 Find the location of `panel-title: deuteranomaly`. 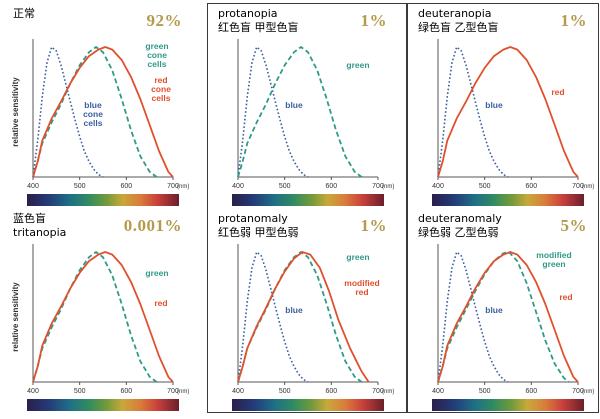

panel-title: deuteranomaly is located at coordinates (460, 218).